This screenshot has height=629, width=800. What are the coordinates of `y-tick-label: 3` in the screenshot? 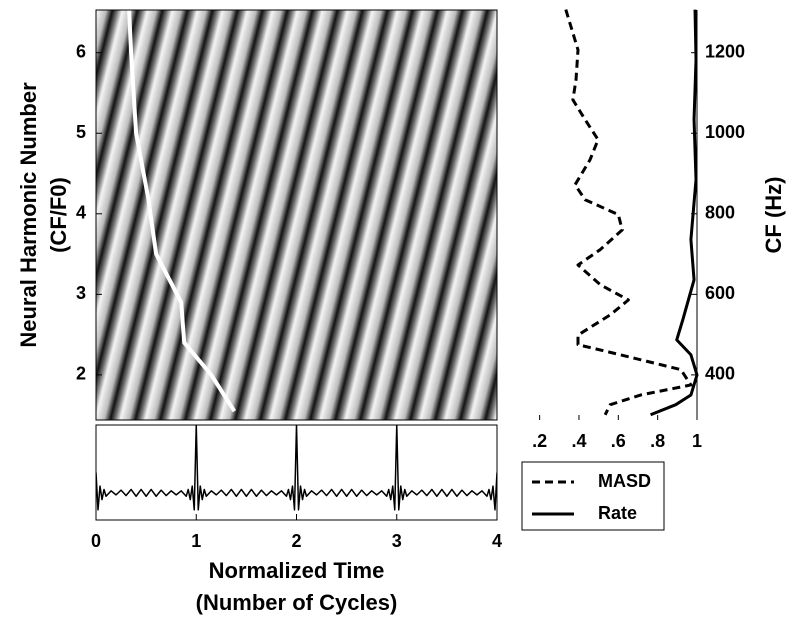 It's located at (81, 293).